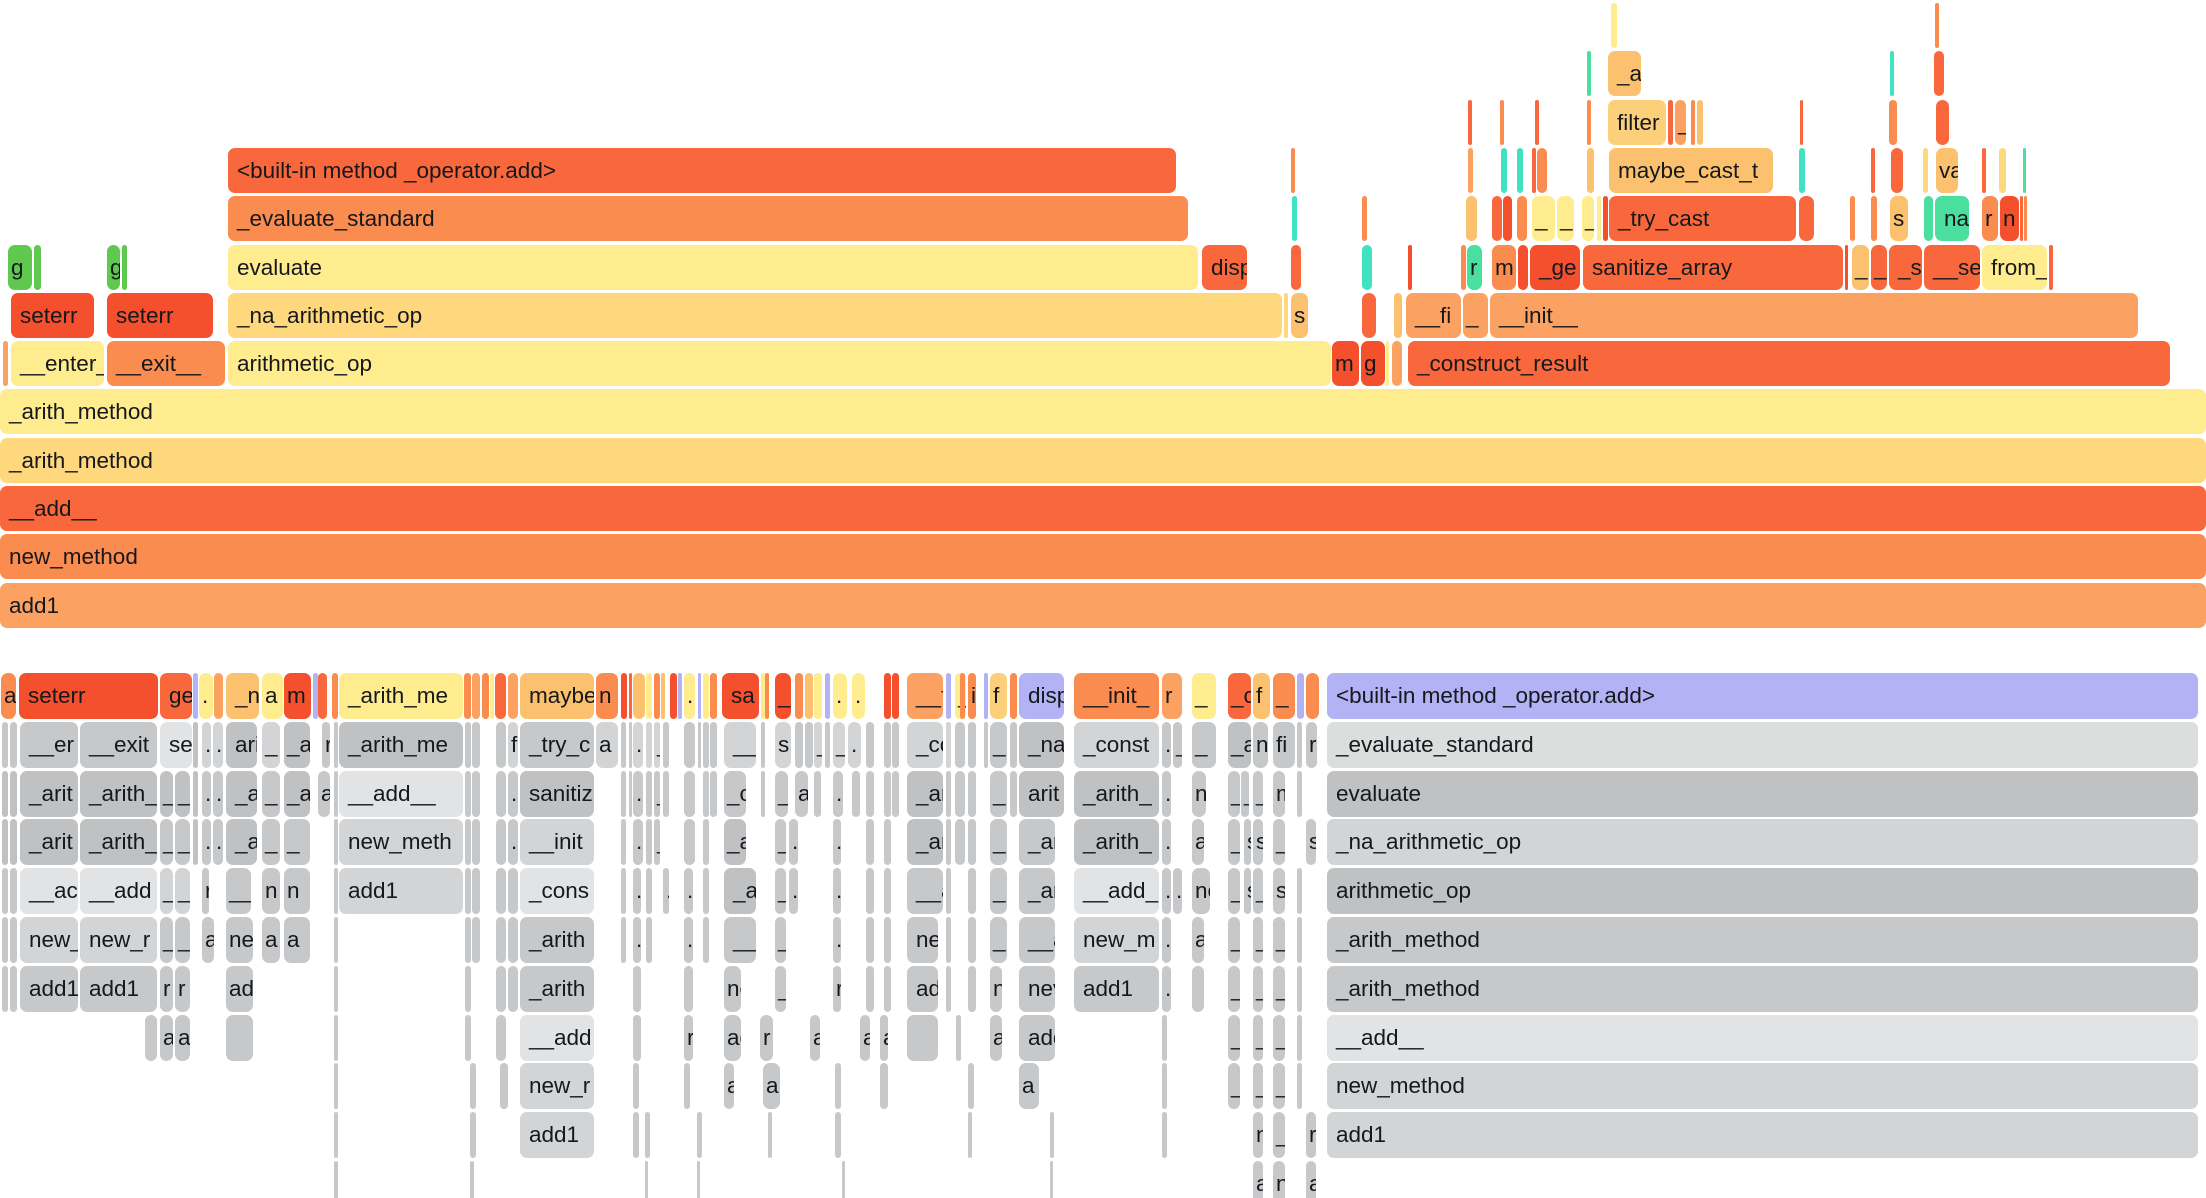 This screenshot has width=2206, height=1198. I want to click on frame-_ge: _ge, so click(1555, 267).